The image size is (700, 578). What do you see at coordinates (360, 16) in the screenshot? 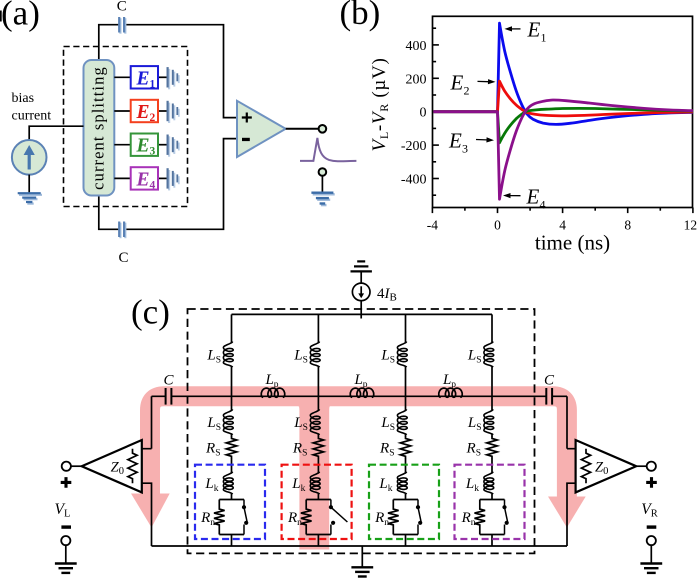
I see `svg-text: (b)` at bounding box center [360, 16].